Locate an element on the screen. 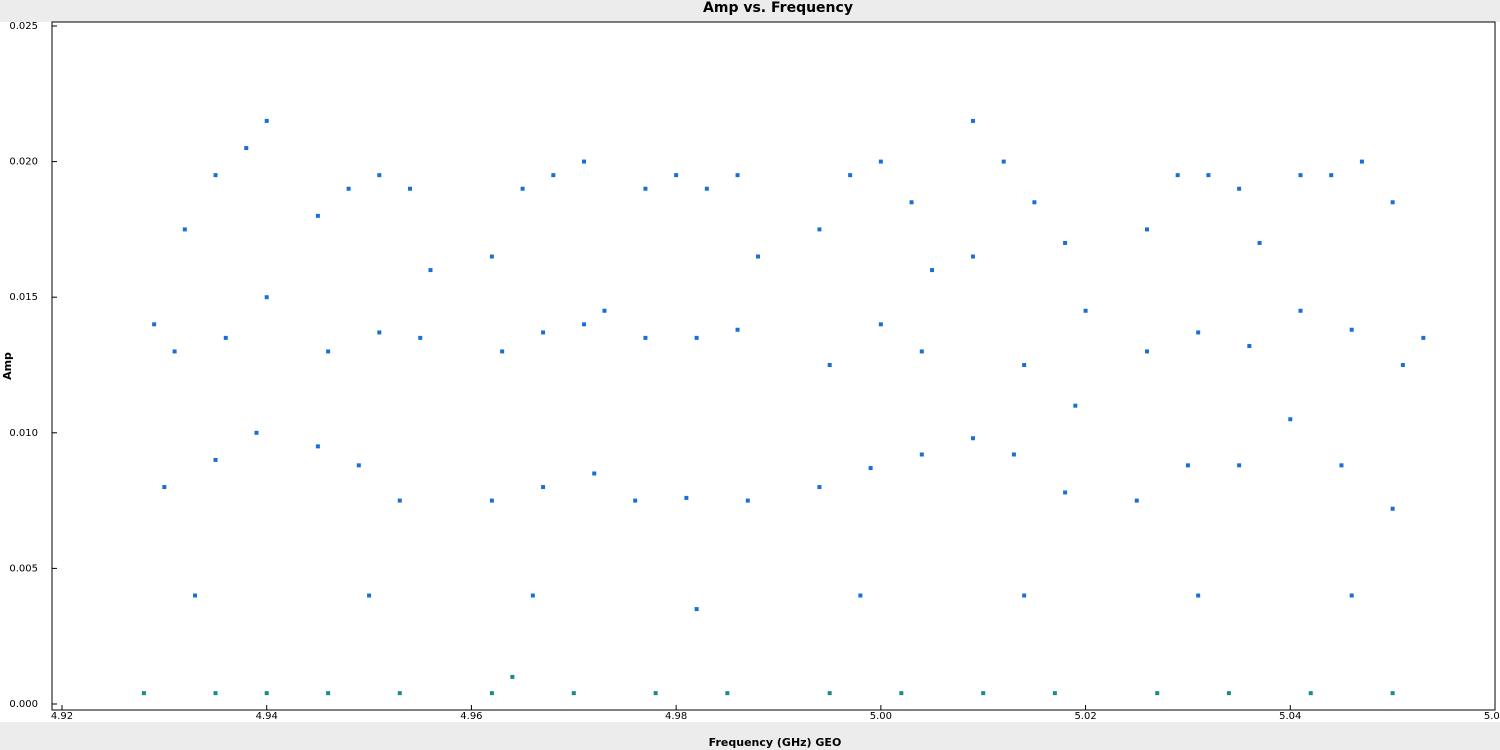 The image size is (1500, 750). bottom-band is located at coordinates (750, 736).